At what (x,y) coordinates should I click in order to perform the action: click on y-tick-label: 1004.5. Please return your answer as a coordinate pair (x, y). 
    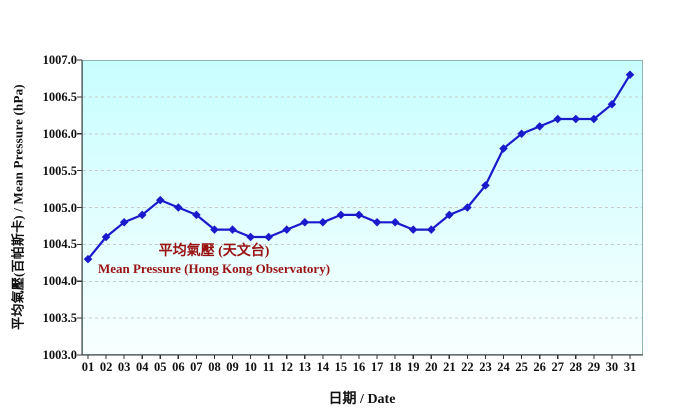
    Looking at the image, I should click on (59, 244).